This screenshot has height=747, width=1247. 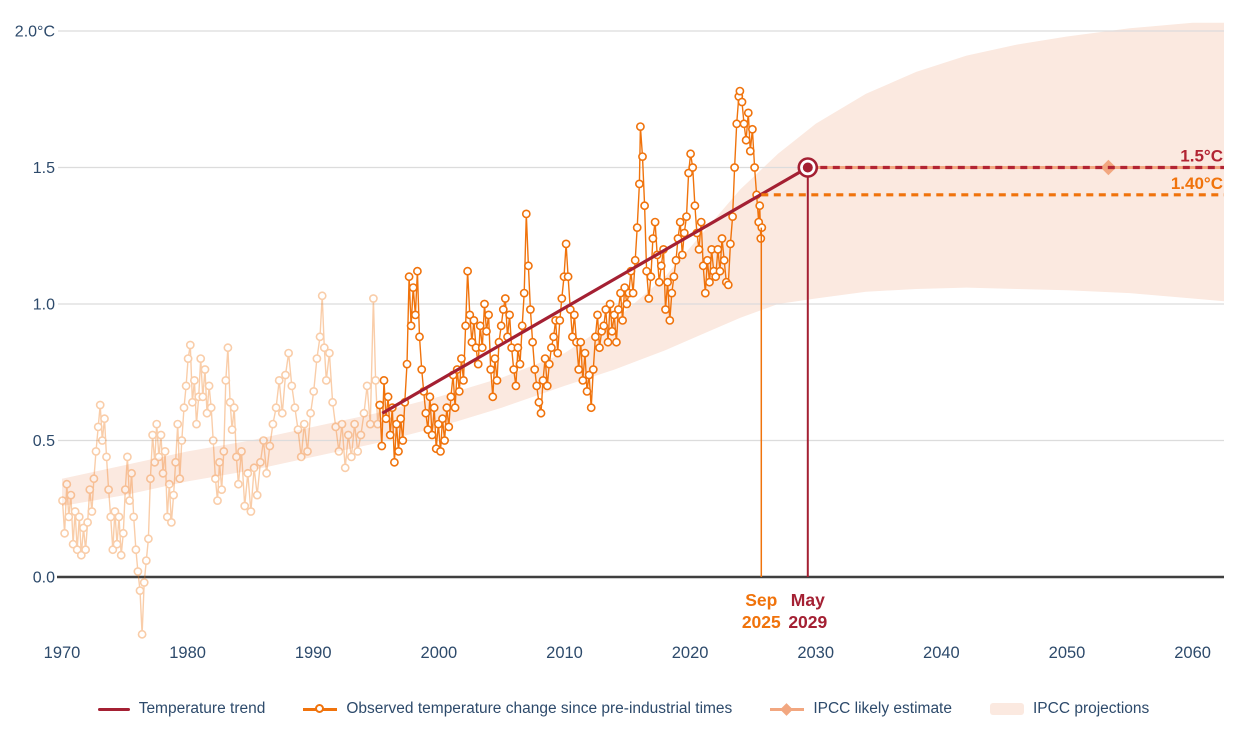 I want to click on x-tick-label: 1990, so click(x=313, y=653).